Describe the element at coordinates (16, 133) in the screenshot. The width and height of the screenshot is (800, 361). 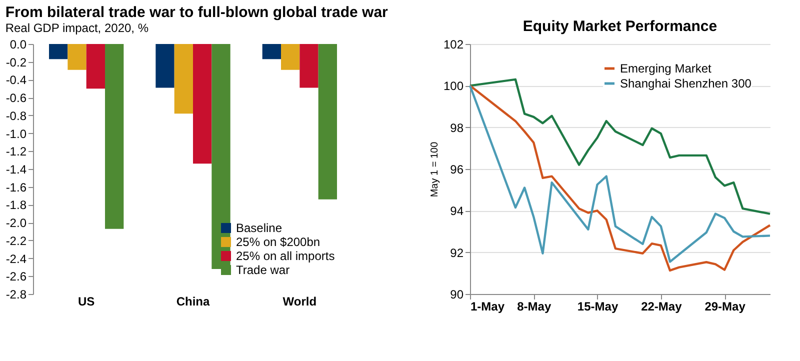
I see `y-tick-label: -1.0` at that location.